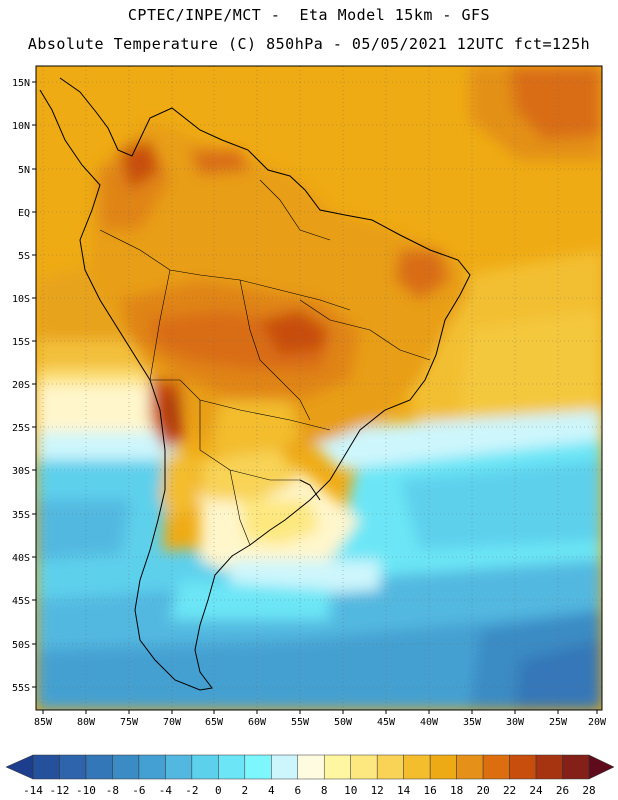  Describe the element at coordinates (350, 790) in the screenshot. I see `colorbar-tick-label: 10` at that location.